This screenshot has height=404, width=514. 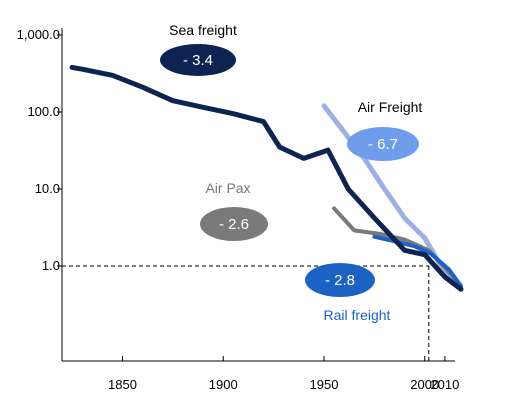 What do you see at coordinates (424, 384) in the screenshot?
I see `x-tick-label: 2000` at bounding box center [424, 384].